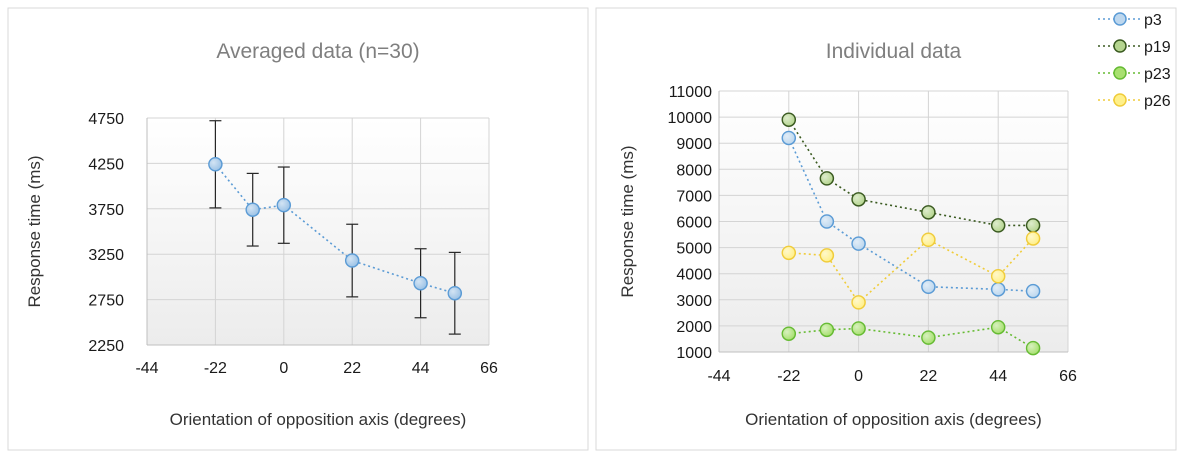 The width and height of the screenshot is (1182, 452). Describe the element at coordinates (34, 231) in the screenshot. I see `avg-y-axis-label: Response time (ms)` at that location.